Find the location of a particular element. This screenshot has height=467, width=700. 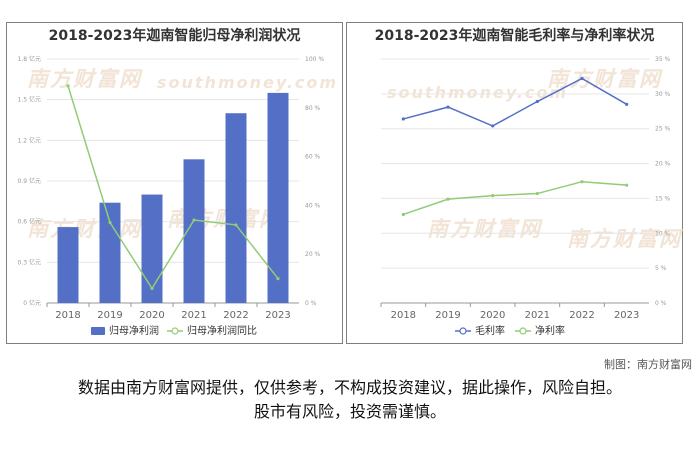

y-left-tick-label: 0.6 亿元 is located at coordinates (29, 222).